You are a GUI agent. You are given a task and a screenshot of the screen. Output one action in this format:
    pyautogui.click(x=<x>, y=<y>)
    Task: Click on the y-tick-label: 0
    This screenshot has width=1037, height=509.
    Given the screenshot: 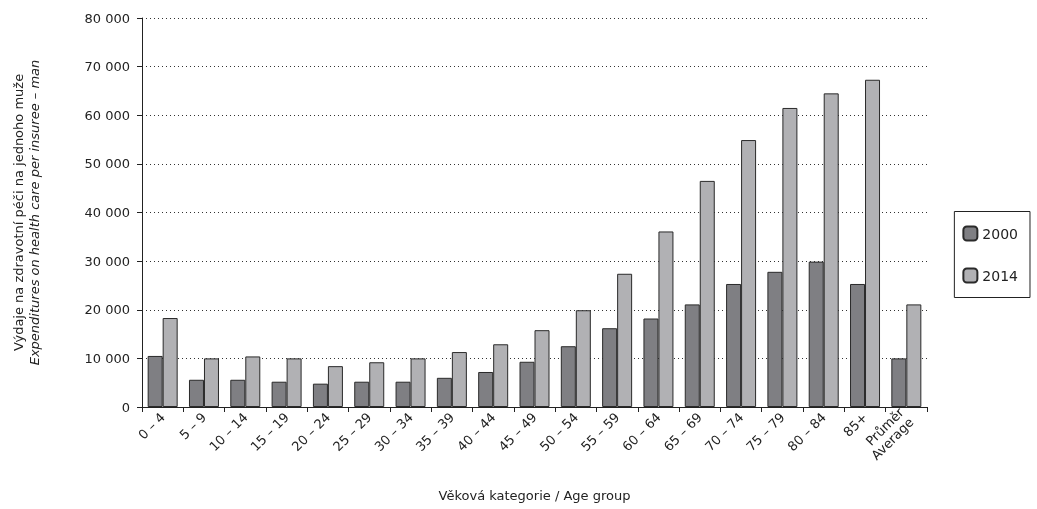 What is the action you would take?
    pyautogui.click(x=125, y=407)
    